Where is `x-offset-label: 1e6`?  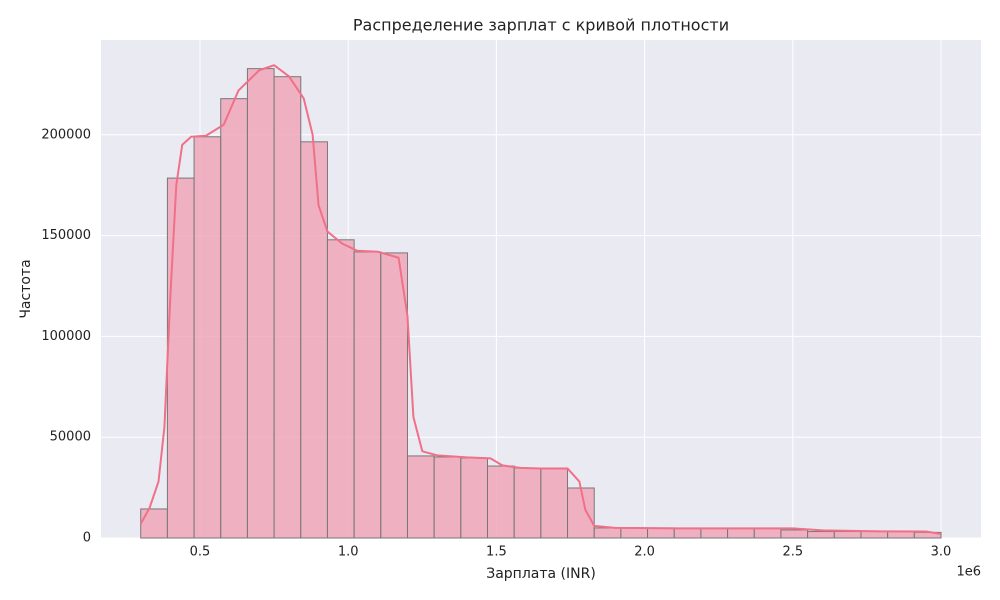 x-offset-label: 1e6 is located at coordinates (968, 572).